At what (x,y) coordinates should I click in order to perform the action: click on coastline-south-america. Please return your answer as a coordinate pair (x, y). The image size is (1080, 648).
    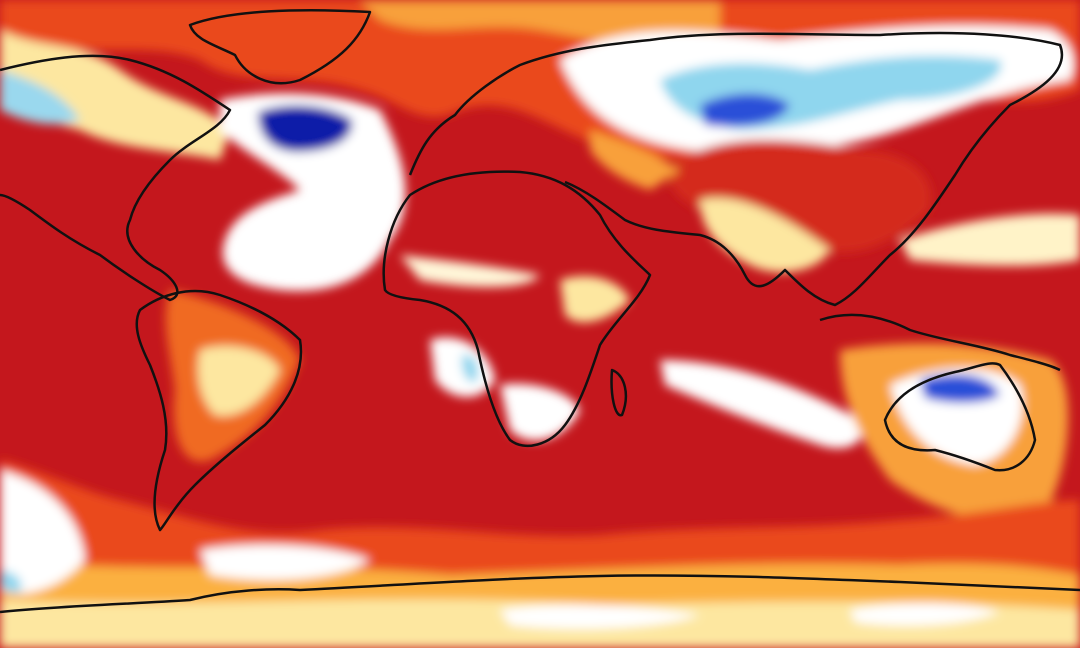
    Looking at the image, I should click on (219, 410).